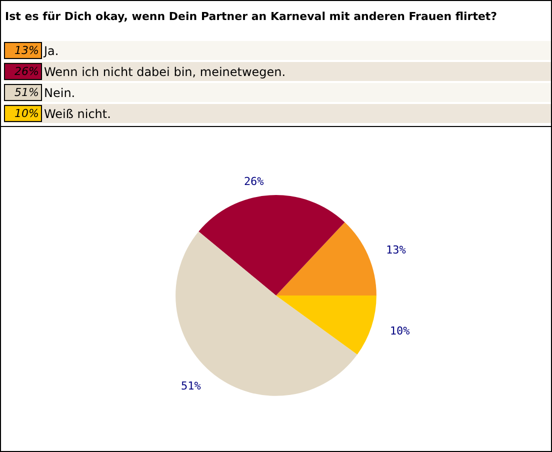  I want to click on legend-label: Wenn ich nicht dabei bin, meinetwegen., so click(165, 71).